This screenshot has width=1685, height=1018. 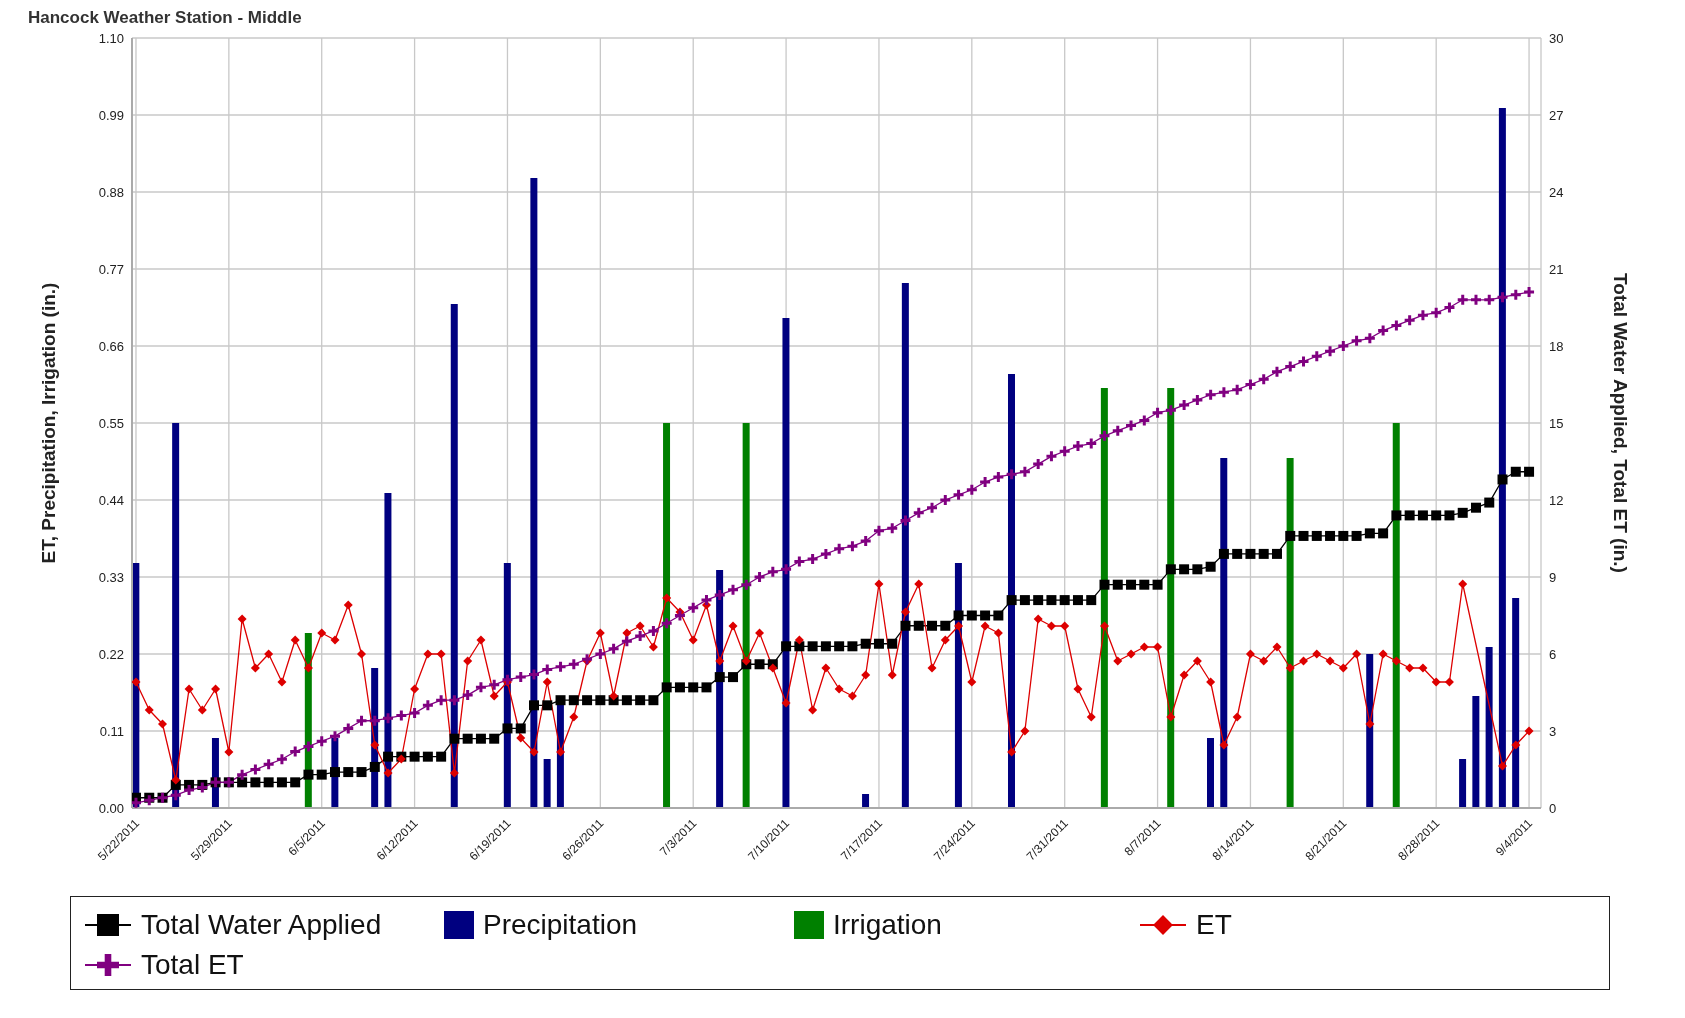 What do you see at coordinates (1556, 38) in the screenshot?
I see `y2-tick-label: 30` at bounding box center [1556, 38].